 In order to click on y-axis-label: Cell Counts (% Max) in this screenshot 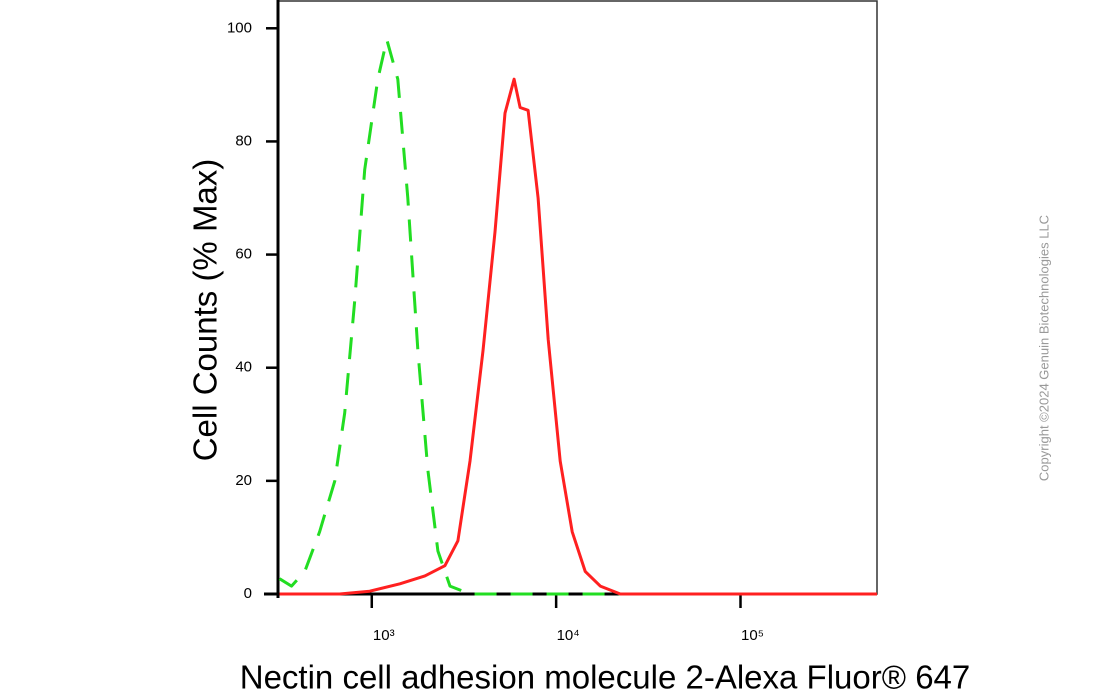, I will do `click(205, 310)`.